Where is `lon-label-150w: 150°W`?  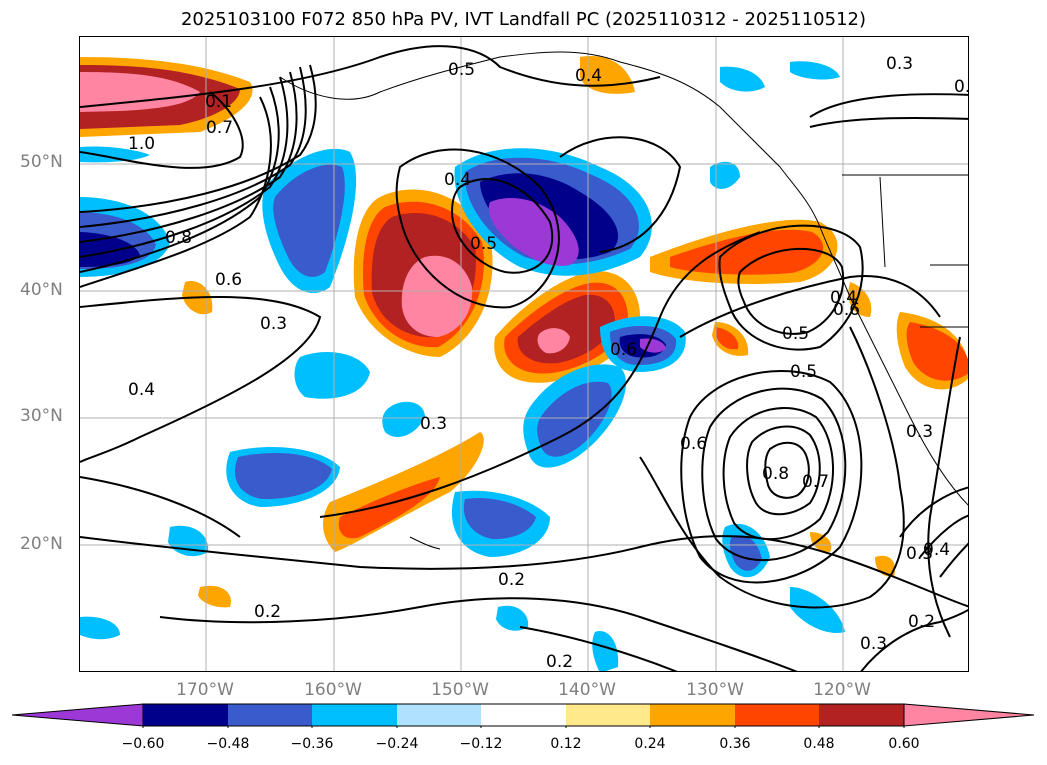
lon-label-150w: 150°W is located at coordinates (460, 690).